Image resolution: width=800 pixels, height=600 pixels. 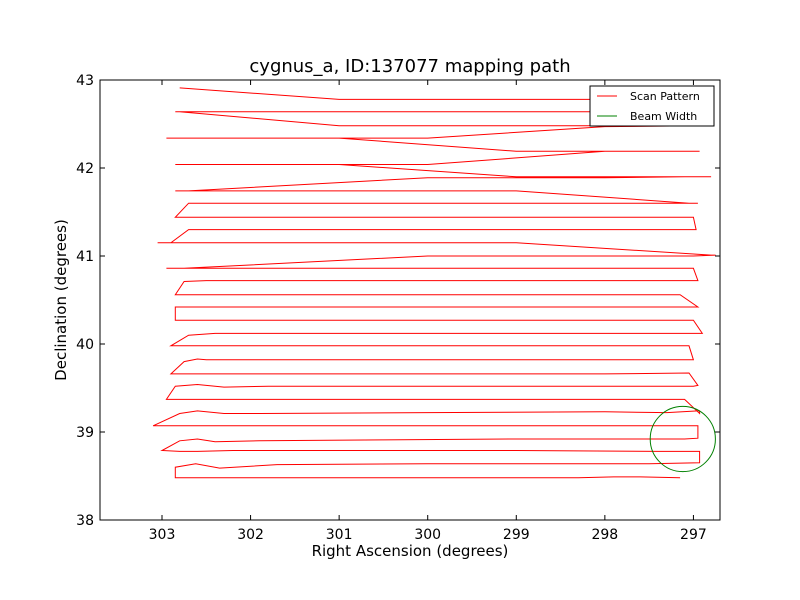 What do you see at coordinates (339, 535) in the screenshot?
I see `x-tick-label: 301` at bounding box center [339, 535].